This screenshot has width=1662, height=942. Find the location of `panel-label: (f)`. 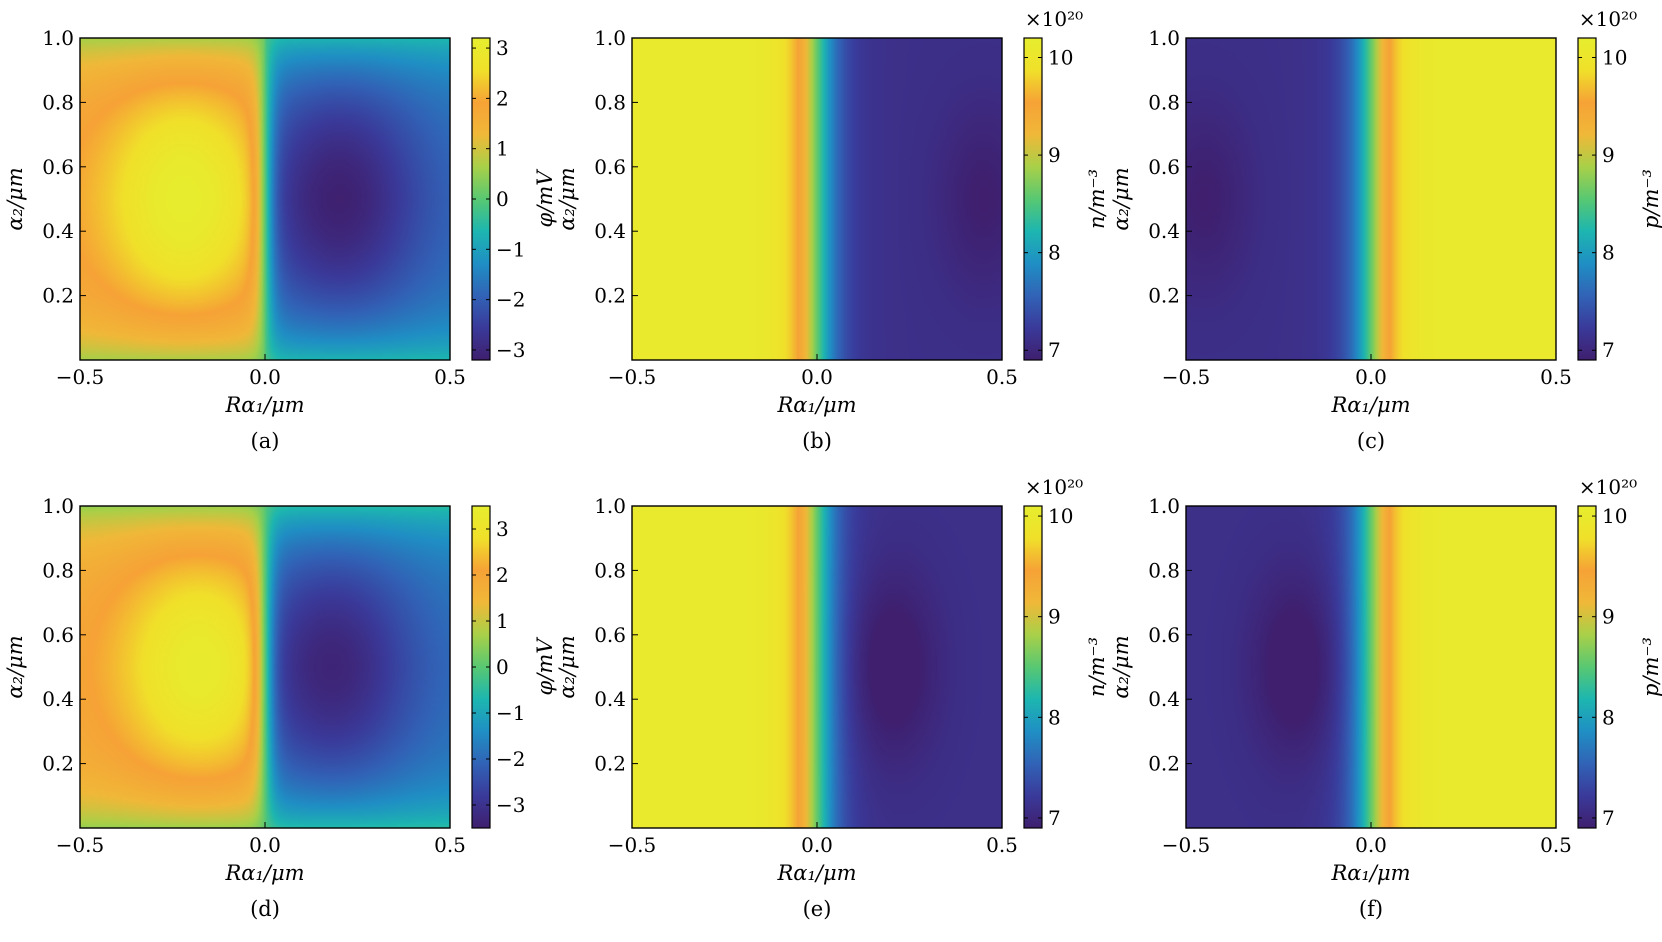

panel-label: (f) is located at coordinates (1371, 909).